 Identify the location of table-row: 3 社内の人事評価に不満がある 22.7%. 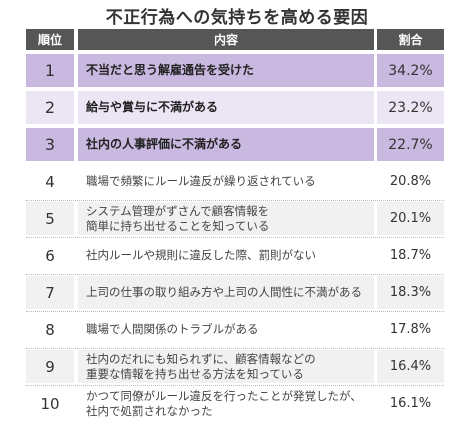
(237, 144).